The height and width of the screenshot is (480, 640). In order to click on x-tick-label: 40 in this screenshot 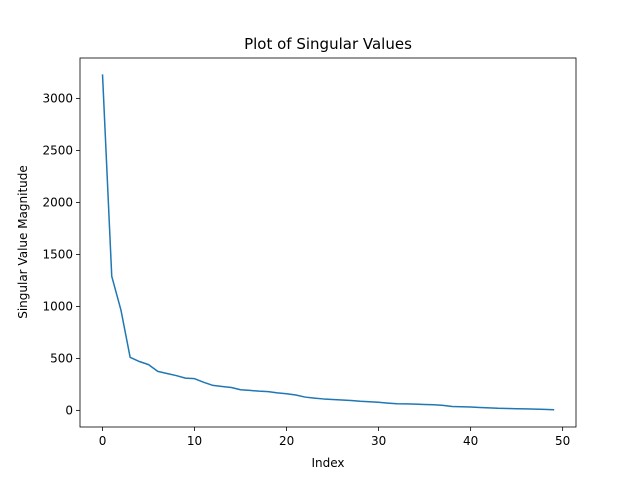, I will do `click(470, 441)`.